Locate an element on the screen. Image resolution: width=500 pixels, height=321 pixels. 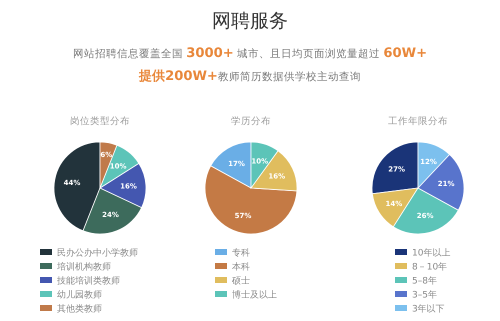
legend-label: 10年以上 is located at coordinates (431, 253).